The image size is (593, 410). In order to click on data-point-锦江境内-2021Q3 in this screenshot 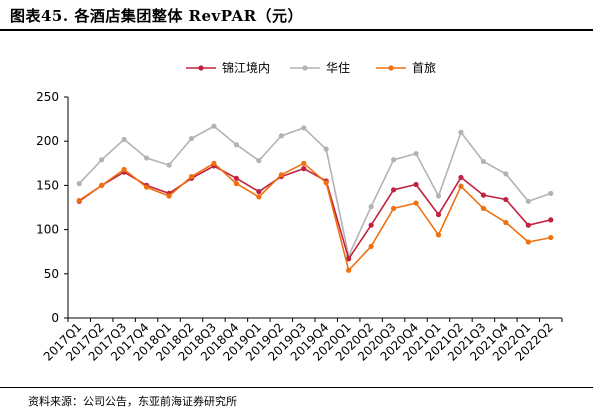, I will do `click(483, 195)`.